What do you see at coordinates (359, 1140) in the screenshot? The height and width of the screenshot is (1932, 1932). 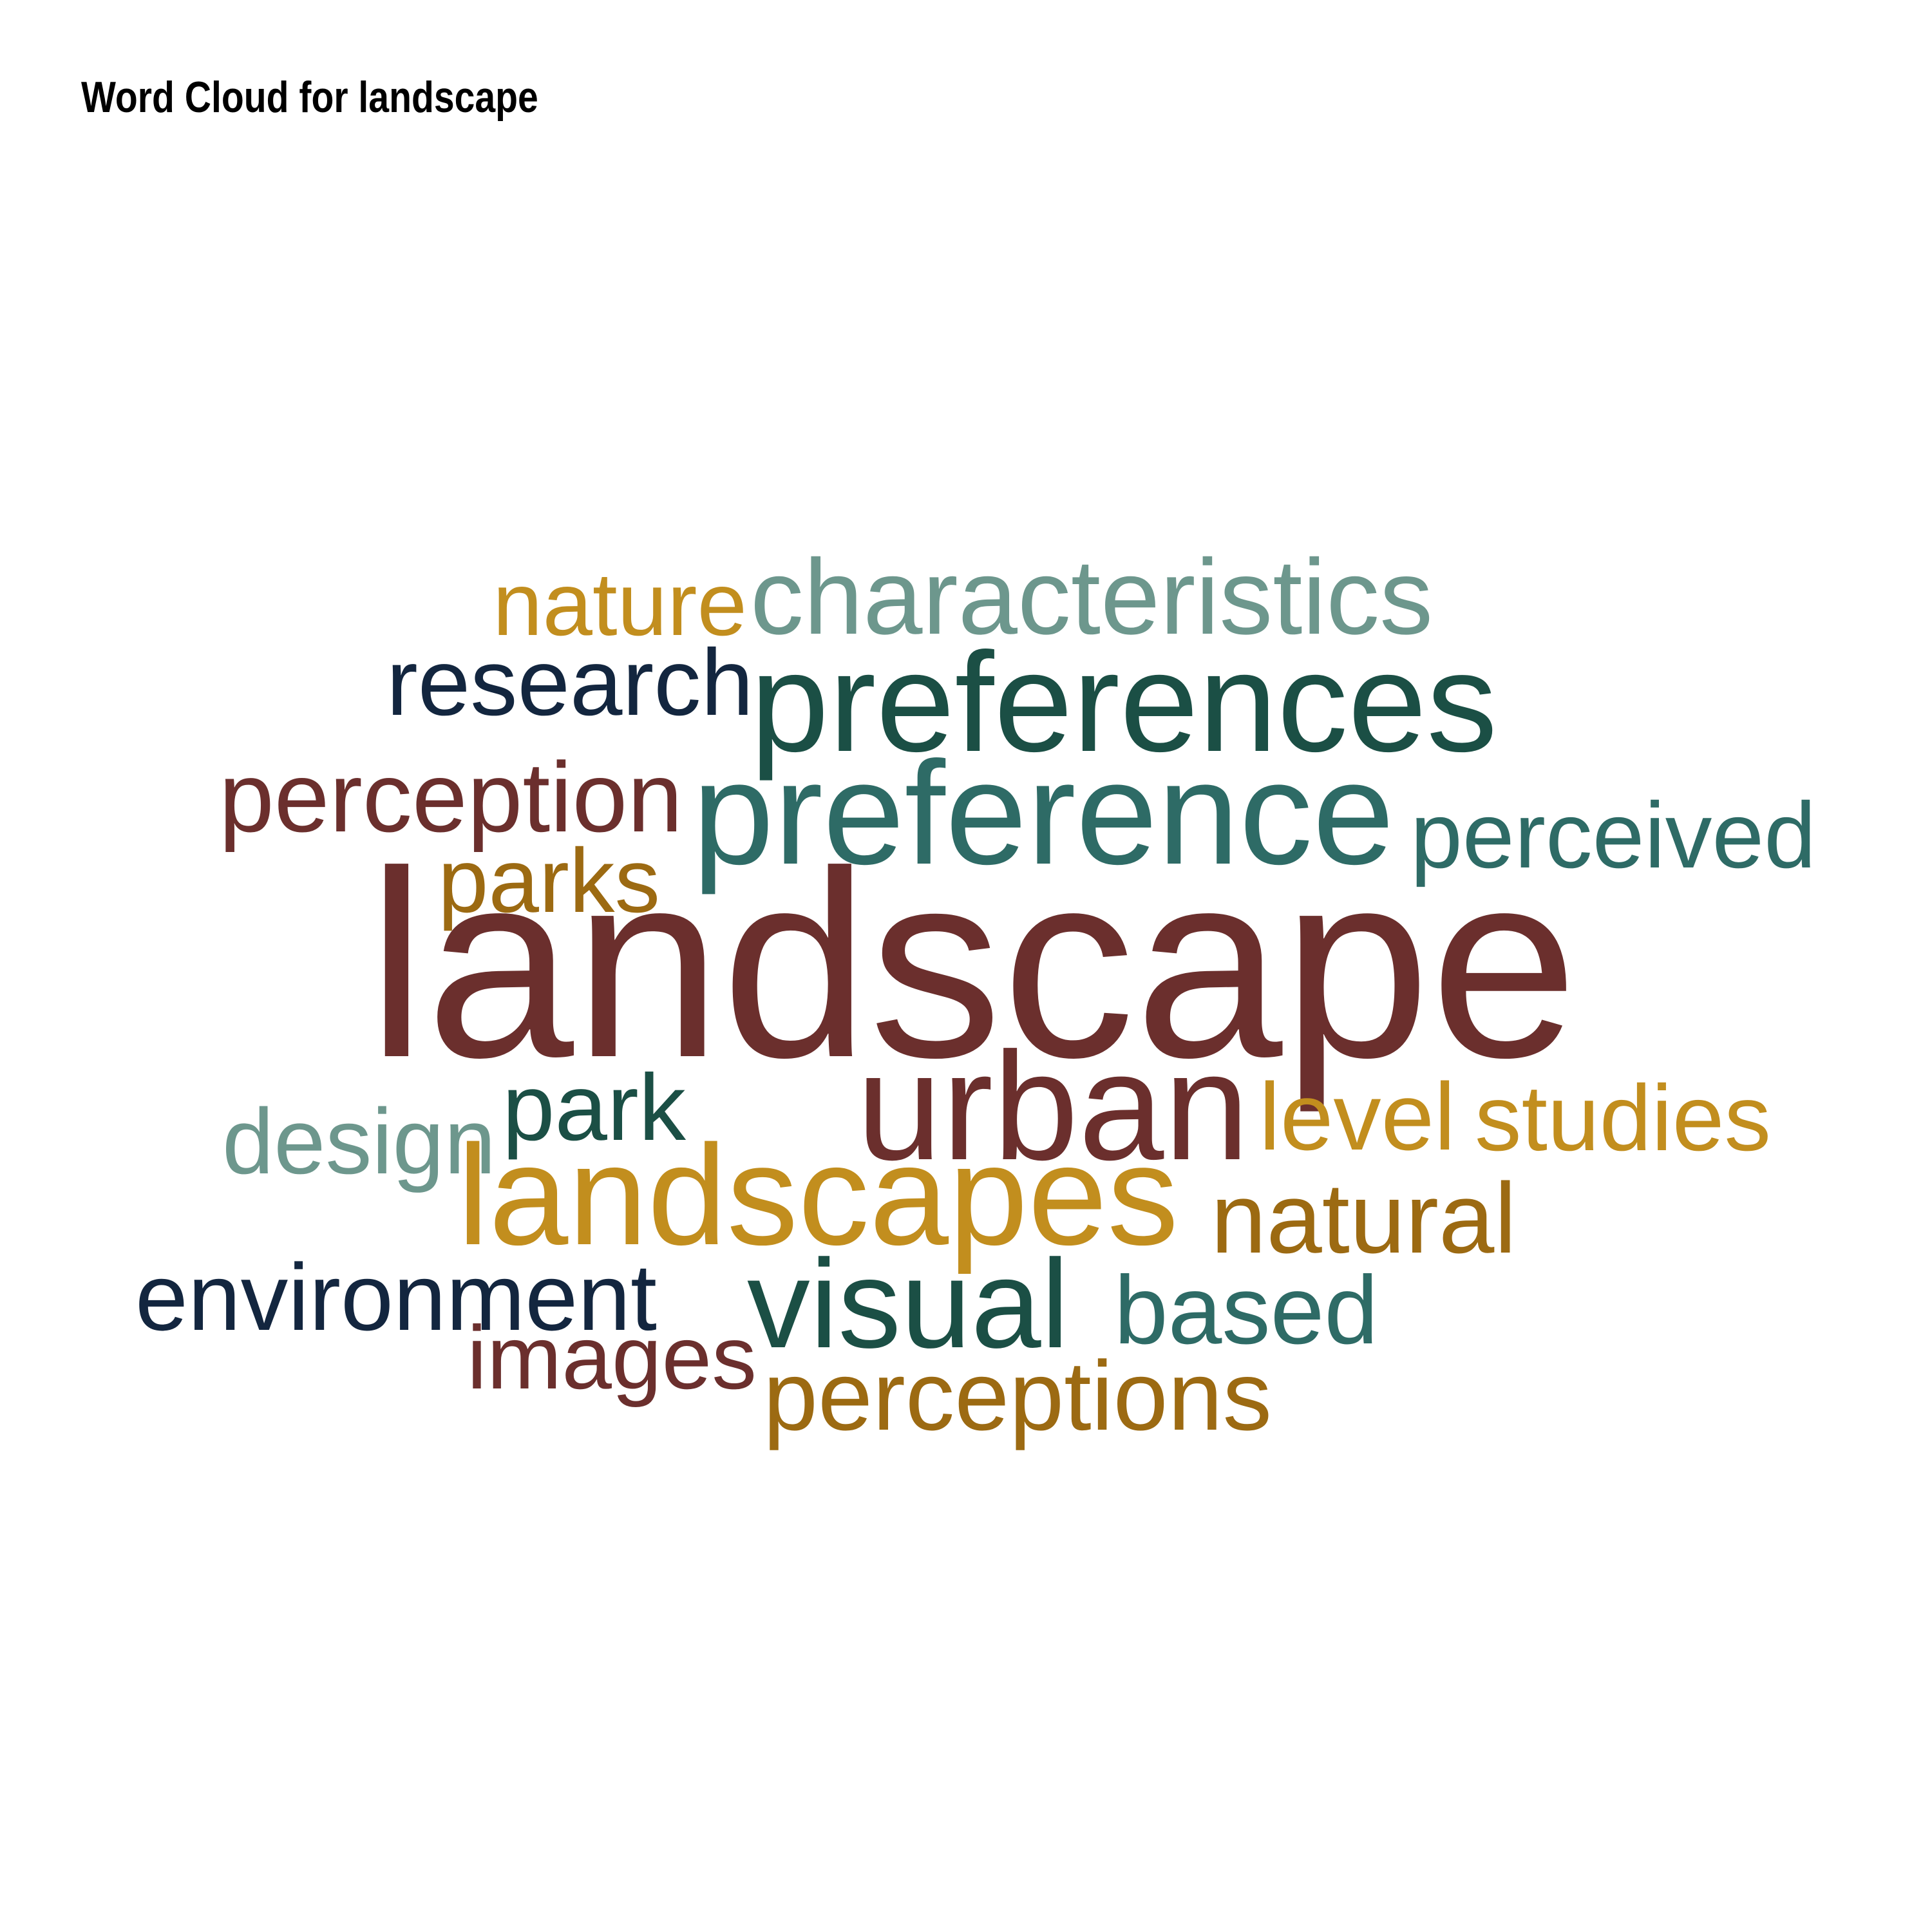 I see `word-design: design` at bounding box center [359, 1140].